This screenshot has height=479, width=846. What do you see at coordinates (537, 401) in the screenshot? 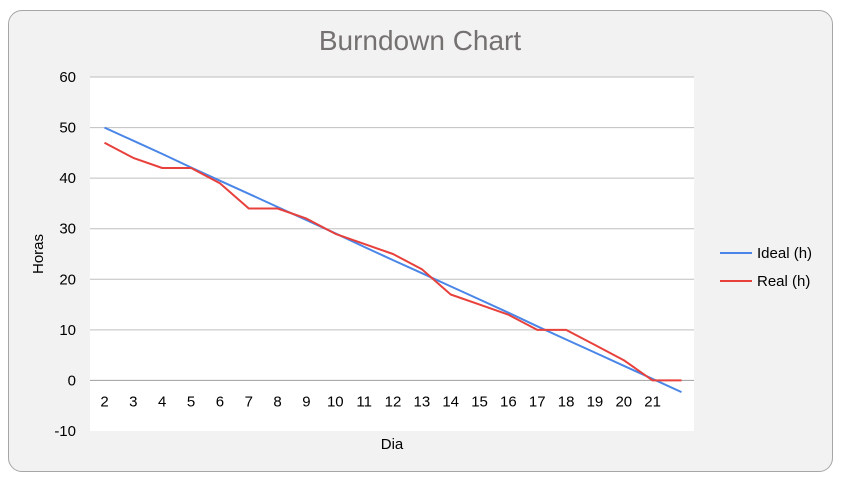
I see `x-tick-label: 17` at bounding box center [537, 401].